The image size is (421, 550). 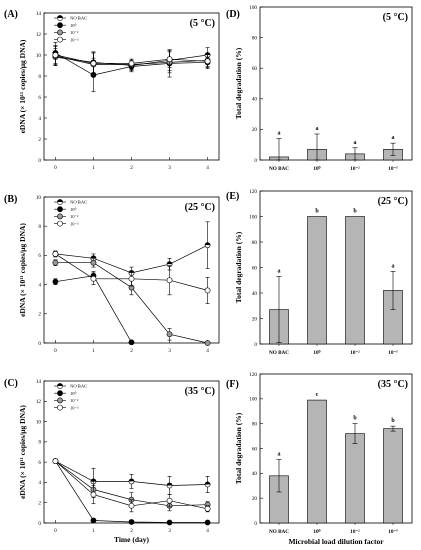 I want to click on y-tick-label: 8, so click(x=39, y=443).